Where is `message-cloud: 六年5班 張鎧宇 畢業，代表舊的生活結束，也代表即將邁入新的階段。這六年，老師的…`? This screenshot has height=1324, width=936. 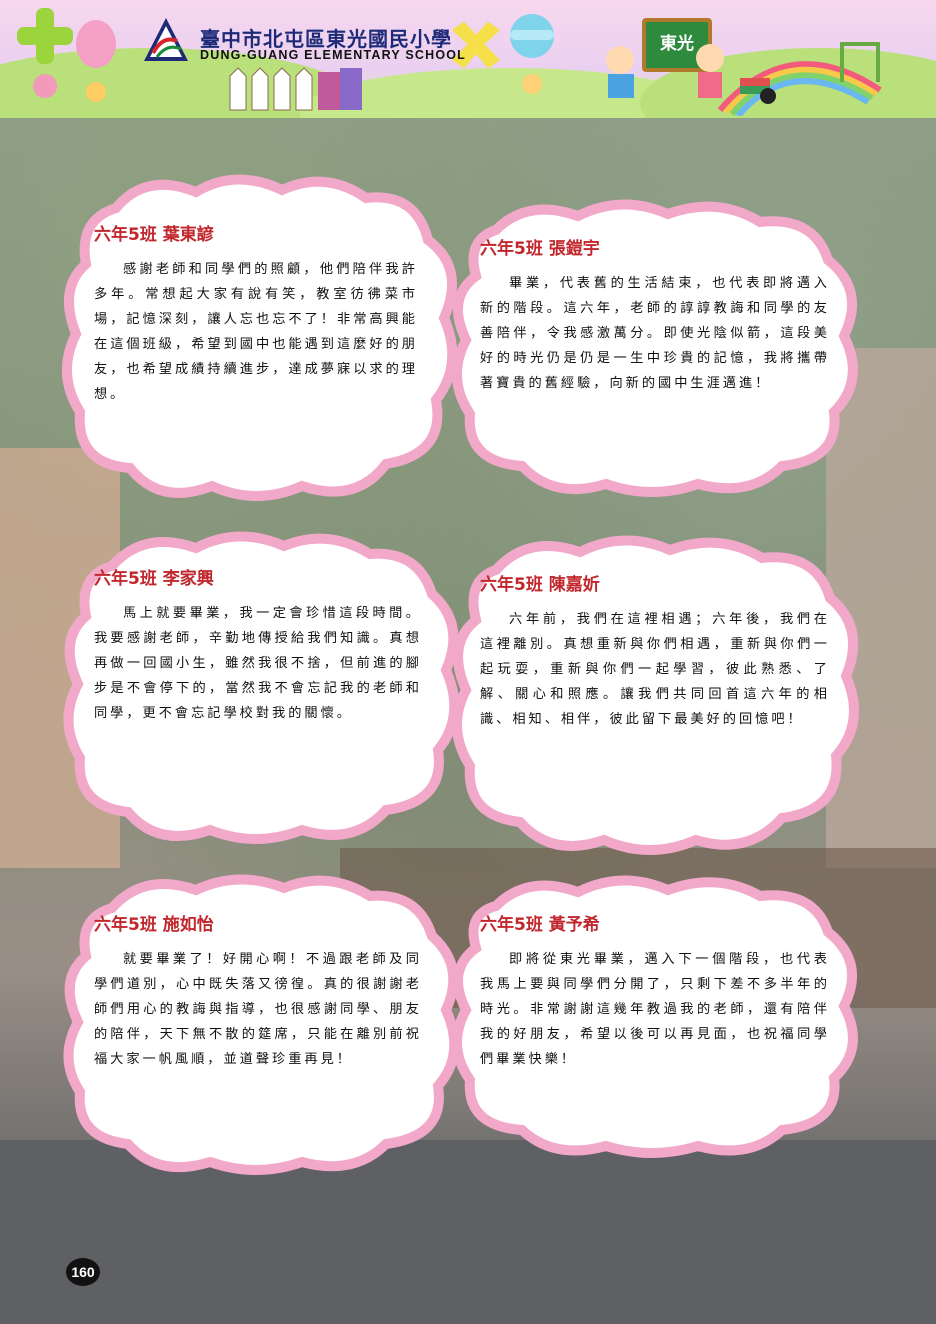 message-cloud: 六年5班 張鎧宇 畢業，代表舊的生活結束，也代表即將邁入新的階段。這六年，老師的… is located at coordinates (656, 347).